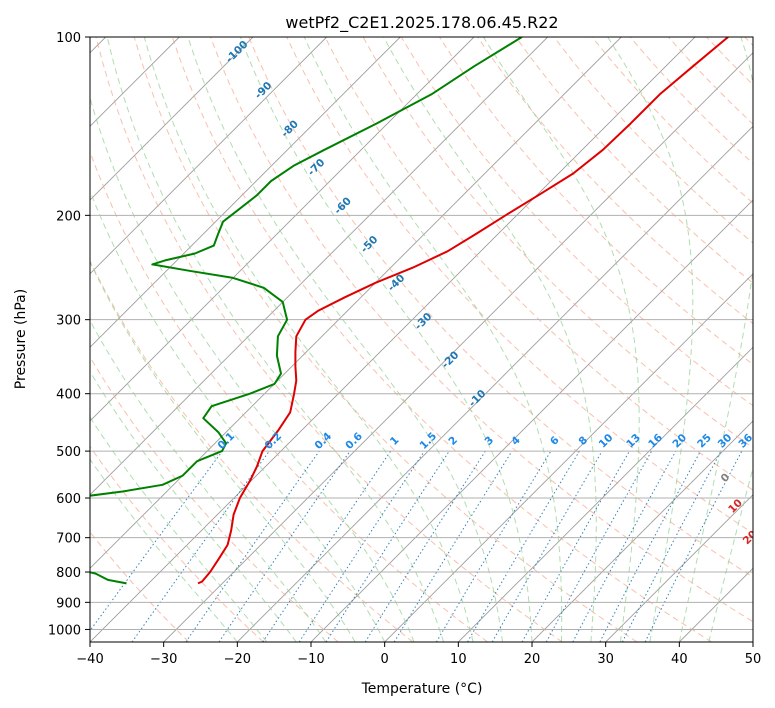 The image size is (775, 708). I want to click on y-tick-label: 100, so click(68, 38).